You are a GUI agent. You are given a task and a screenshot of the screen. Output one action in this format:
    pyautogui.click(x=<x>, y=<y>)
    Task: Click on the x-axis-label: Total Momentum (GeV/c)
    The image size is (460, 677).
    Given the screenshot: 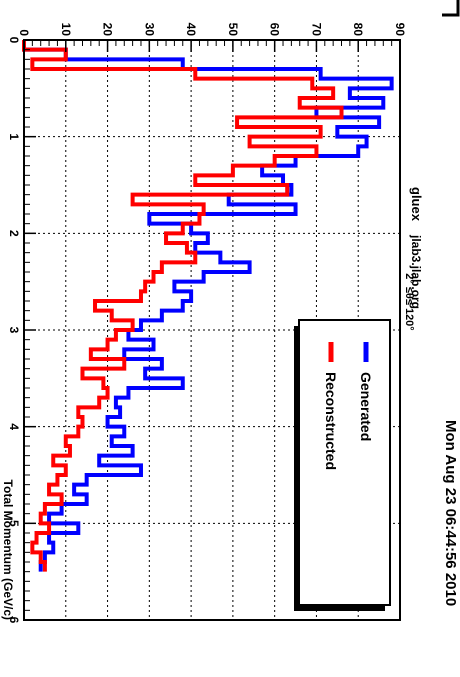 What is the action you would take?
    pyautogui.click(x=8, y=550)
    